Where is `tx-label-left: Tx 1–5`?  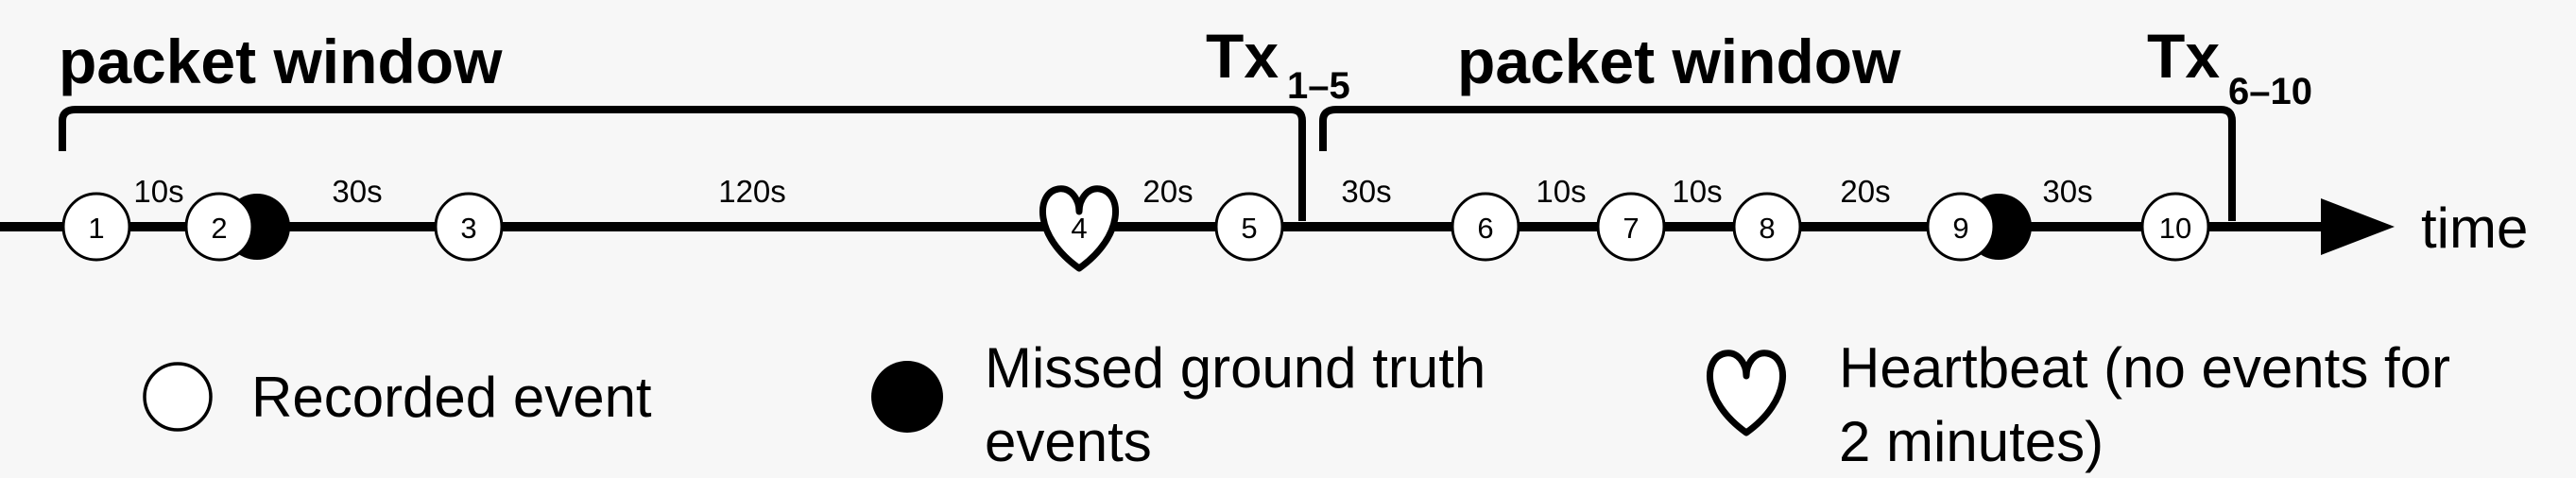
tx-label-left: Tx 1–5 is located at coordinates (1278, 64).